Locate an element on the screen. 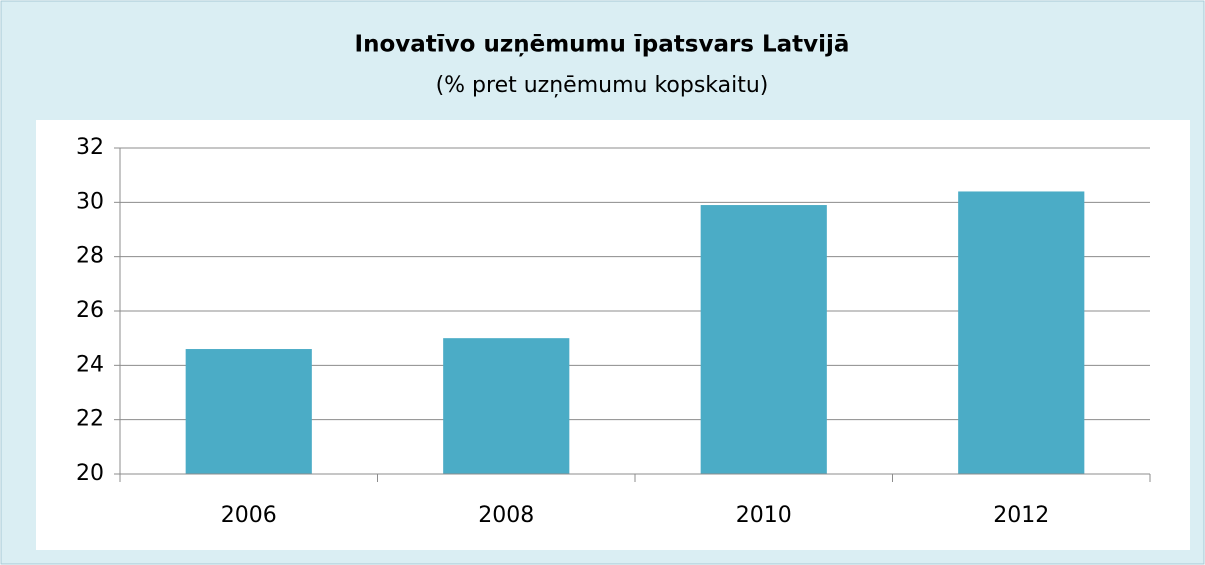 Image resolution: width=1205 pixels, height=565 pixels. y-tick-label: 30 is located at coordinates (90, 201).